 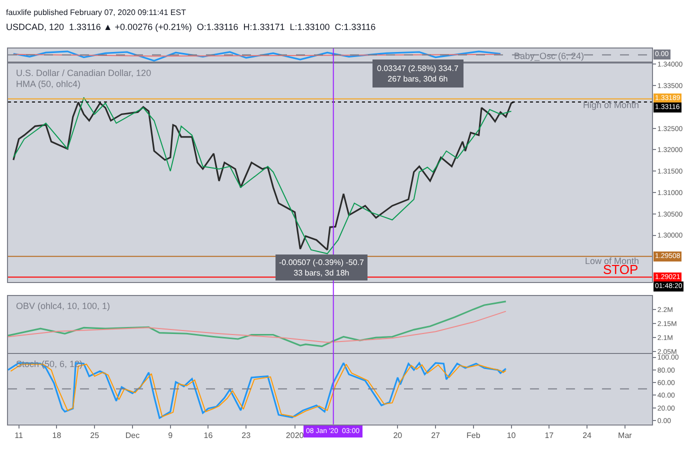 I want to click on text: U.S. Dollar / Canadian Dollar, 120, so click(x=84, y=73).